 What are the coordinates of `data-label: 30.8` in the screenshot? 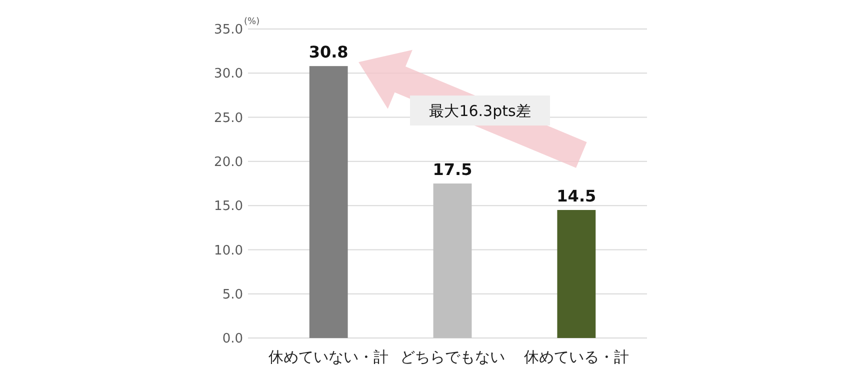 It's located at (328, 52).